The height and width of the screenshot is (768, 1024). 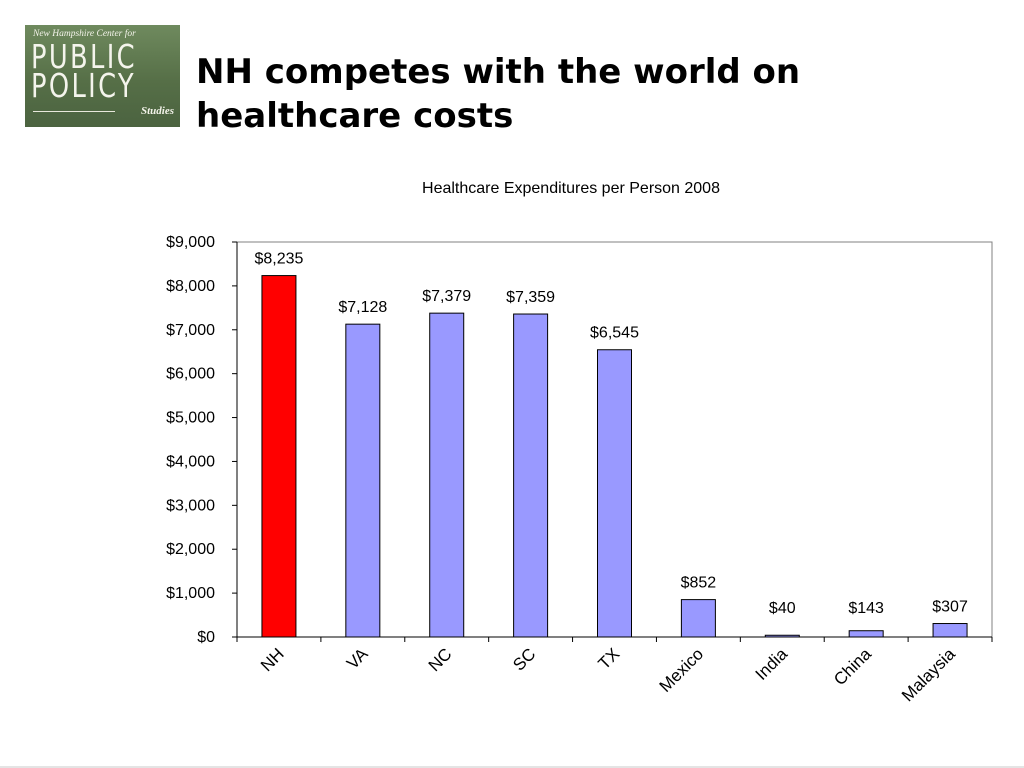 What do you see at coordinates (362, 307) in the screenshot?
I see `data-label: $7,128` at bounding box center [362, 307].